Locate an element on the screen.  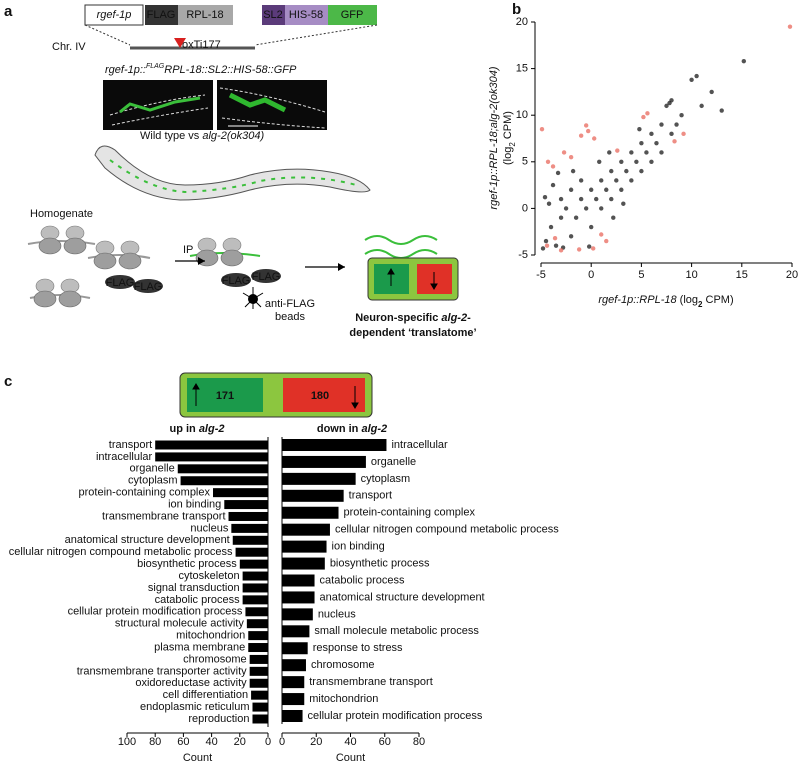
x-tick-label: 60 is located at coordinates (183, 742).